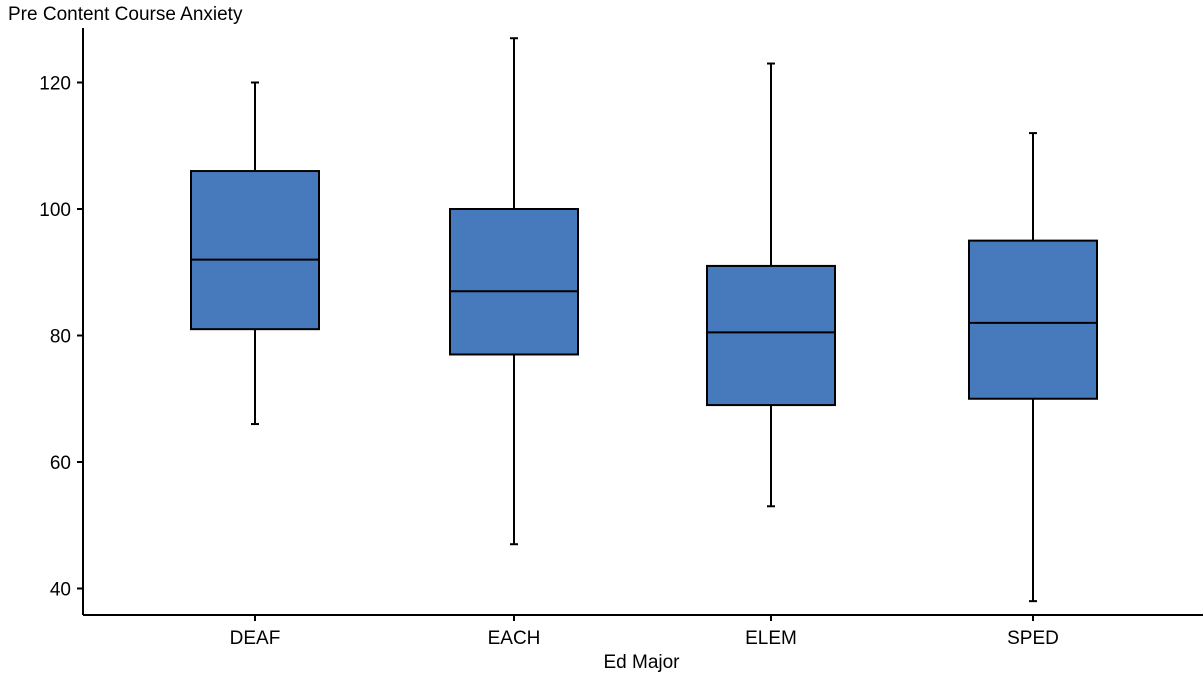  What do you see at coordinates (255, 250) in the screenshot?
I see `box-deaf` at bounding box center [255, 250].